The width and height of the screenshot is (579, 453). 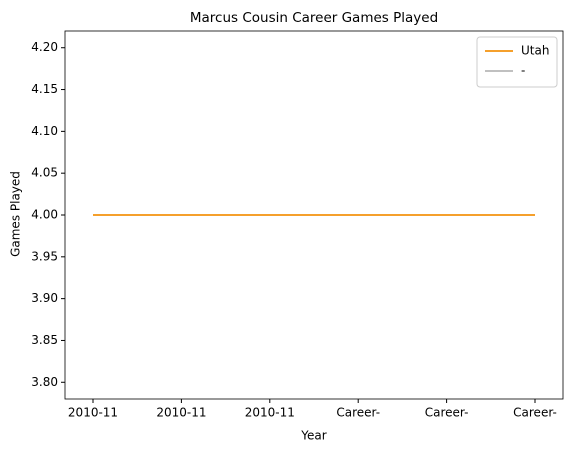 What do you see at coordinates (314, 18) in the screenshot?
I see `chart-title: Marcus Cousin Career Games Played` at bounding box center [314, 18].